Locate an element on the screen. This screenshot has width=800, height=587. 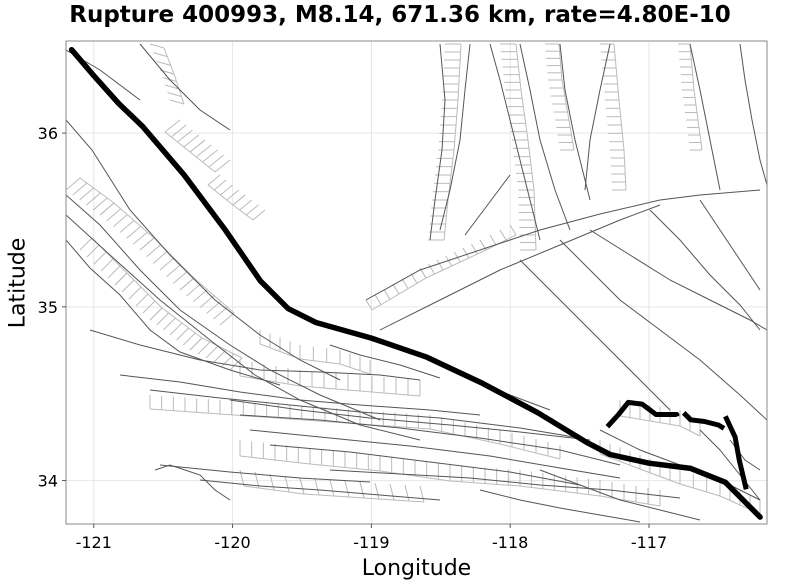
x-tick-label: -117 is located at coordinates (649, 542).